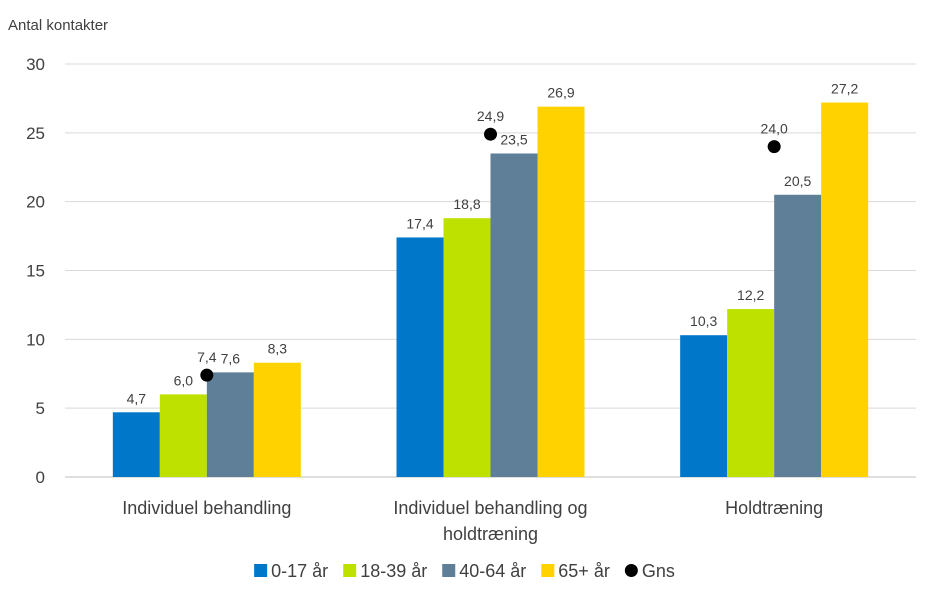  Describe the element at coordinates (58, 25) in the screenshot. I see `y-axis-label: Antal kontakter` at that location.